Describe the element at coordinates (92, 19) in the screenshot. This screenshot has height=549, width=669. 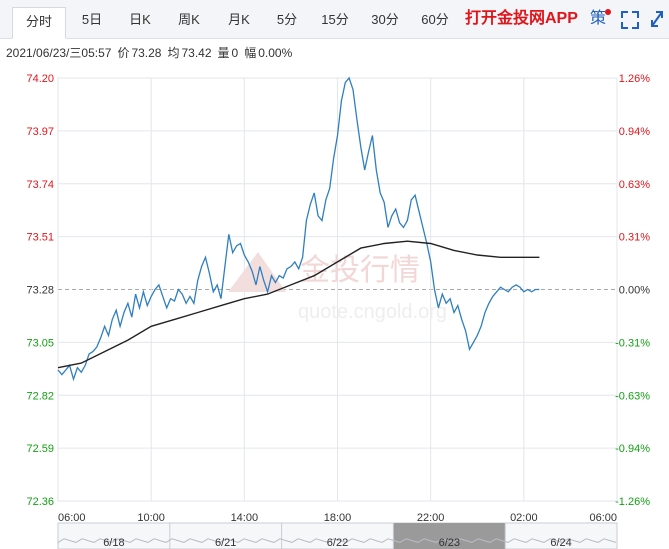
I see `tab-5day: 5日` at that location.